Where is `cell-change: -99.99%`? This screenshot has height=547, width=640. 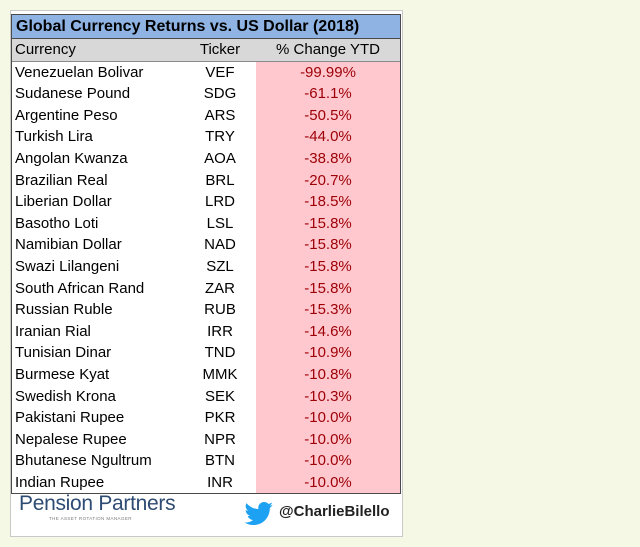
cell-change: -99.99% is located at coordinates (328, 72).